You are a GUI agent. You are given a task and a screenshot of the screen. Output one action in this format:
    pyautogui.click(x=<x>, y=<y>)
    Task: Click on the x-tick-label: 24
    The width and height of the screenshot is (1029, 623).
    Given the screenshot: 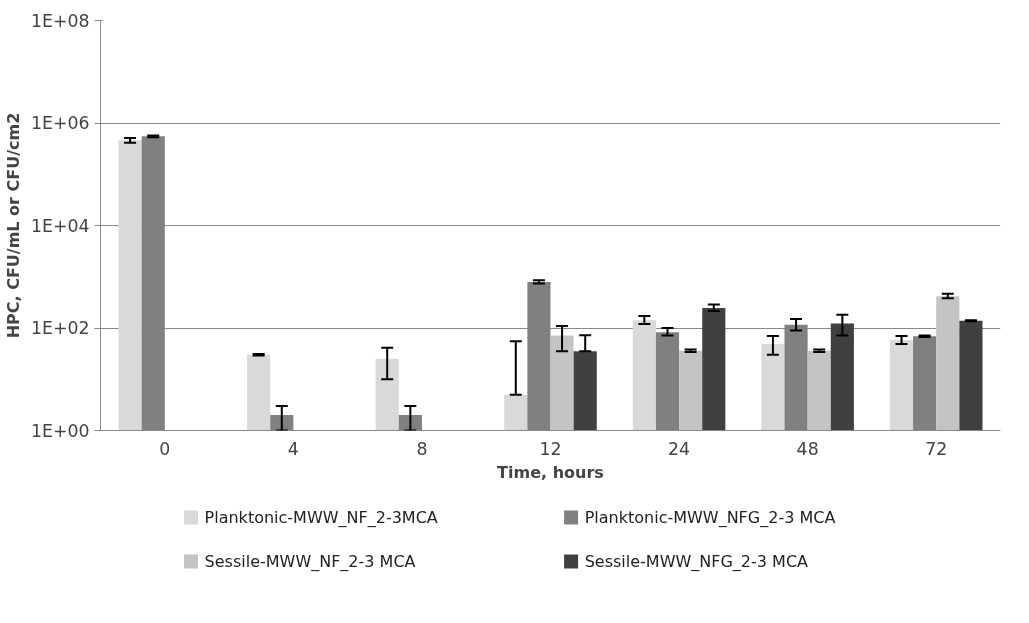 What is the action you would take?
    pyautogui.click(x=679, y=448)
    